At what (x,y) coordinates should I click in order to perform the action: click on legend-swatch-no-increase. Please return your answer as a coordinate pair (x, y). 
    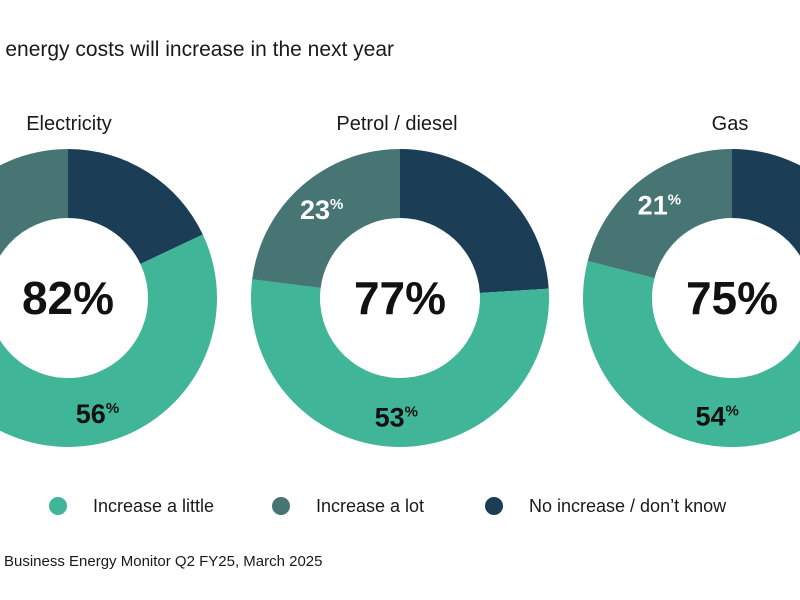
    Looking at the image, I should click on (494, 506).